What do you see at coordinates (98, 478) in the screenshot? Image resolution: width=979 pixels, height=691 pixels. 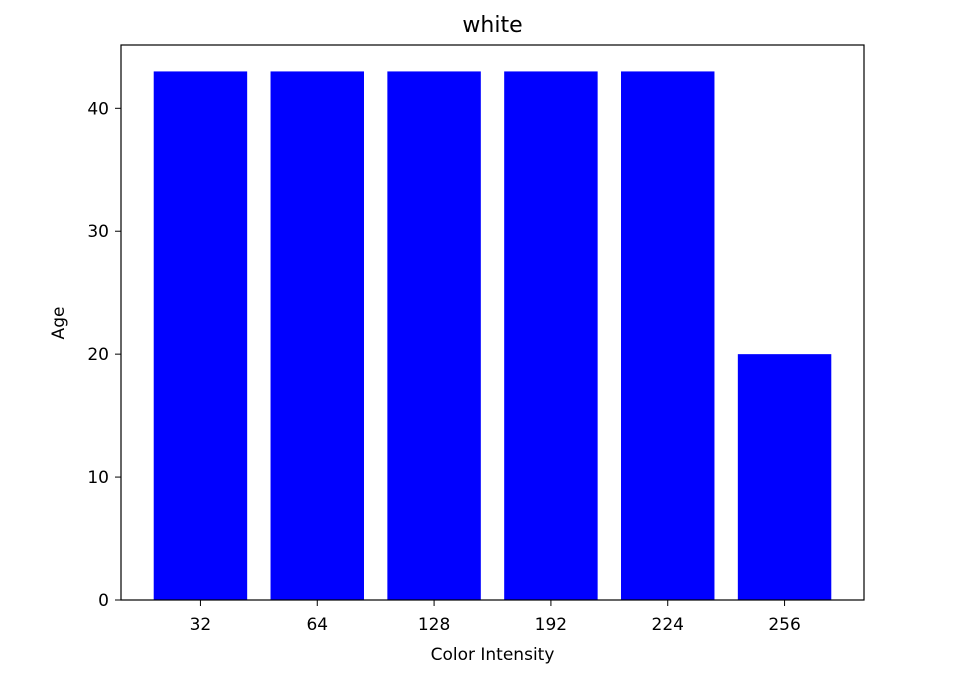 I see `y-tick-label: 10` at bounding box center [98, 478].